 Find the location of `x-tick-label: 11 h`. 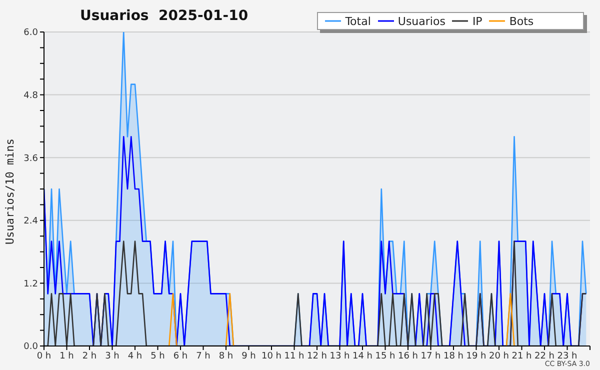

x-tick-label: 11 h is located at coordinates (294, 356).